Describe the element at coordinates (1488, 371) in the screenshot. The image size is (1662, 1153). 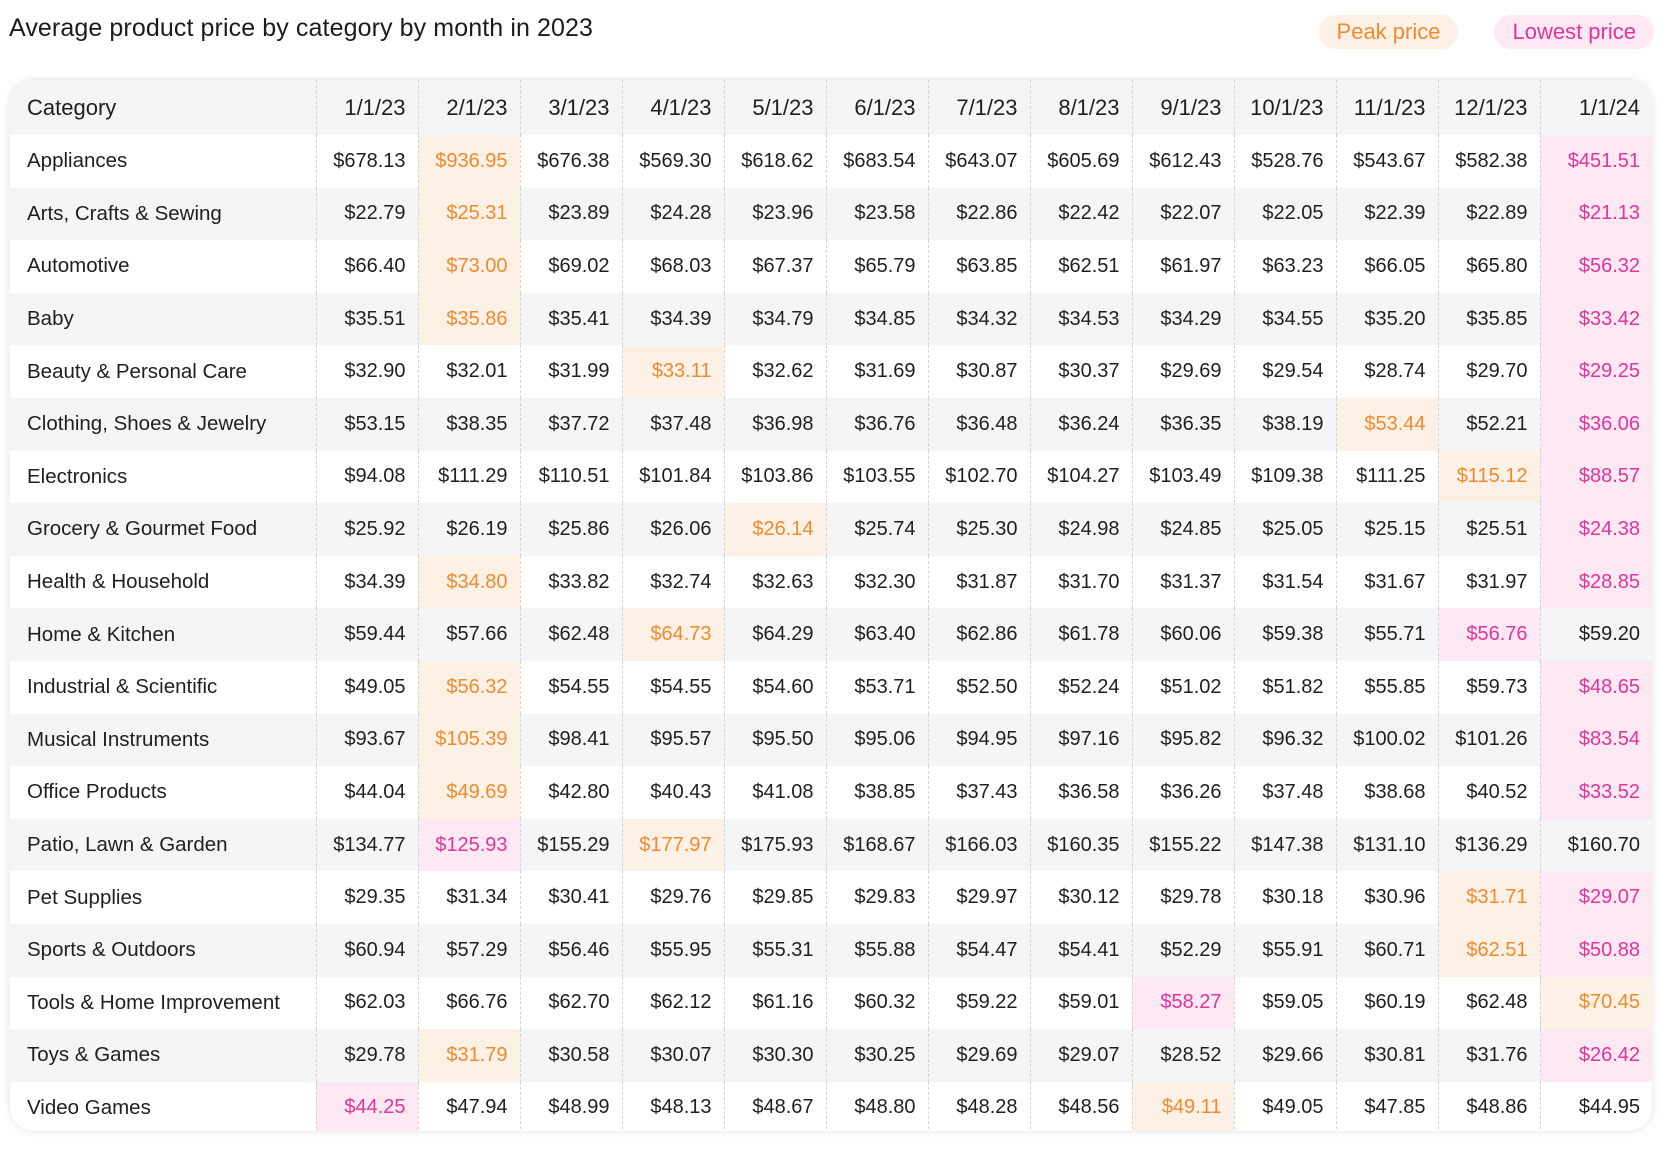
I see `price-cell: $29.70` at that location.